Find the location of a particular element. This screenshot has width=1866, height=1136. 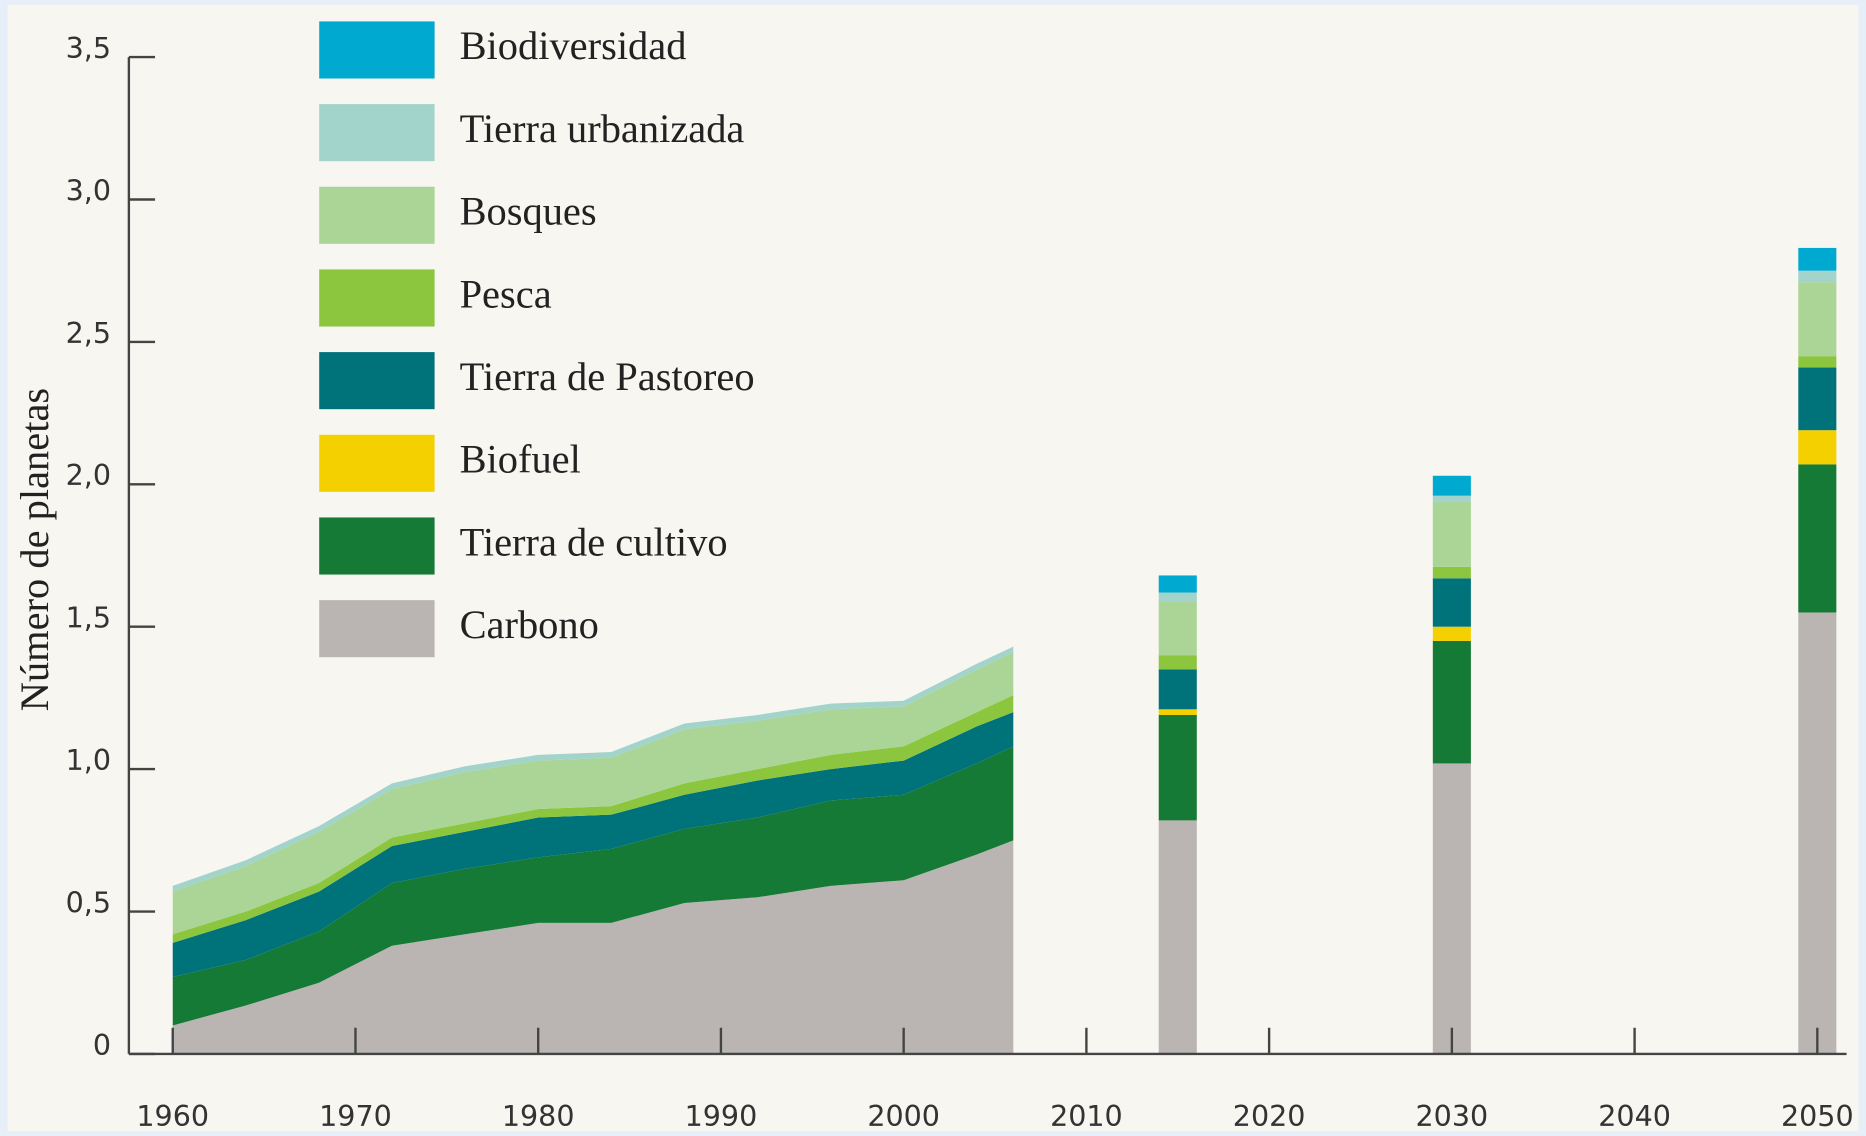

y-axis-label: Número de planetas is located at coordinates (34, 549).